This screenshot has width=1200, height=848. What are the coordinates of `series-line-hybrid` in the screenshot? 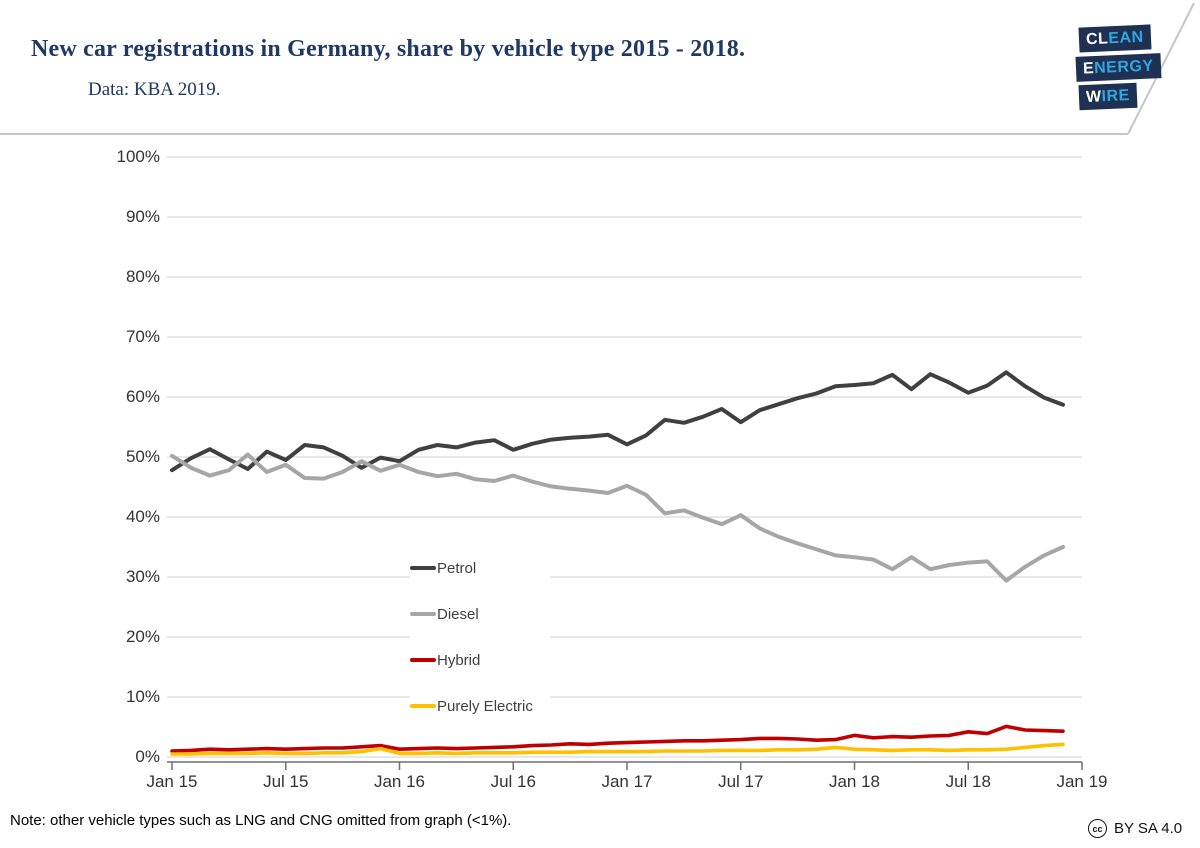 It's located at (617, 738).